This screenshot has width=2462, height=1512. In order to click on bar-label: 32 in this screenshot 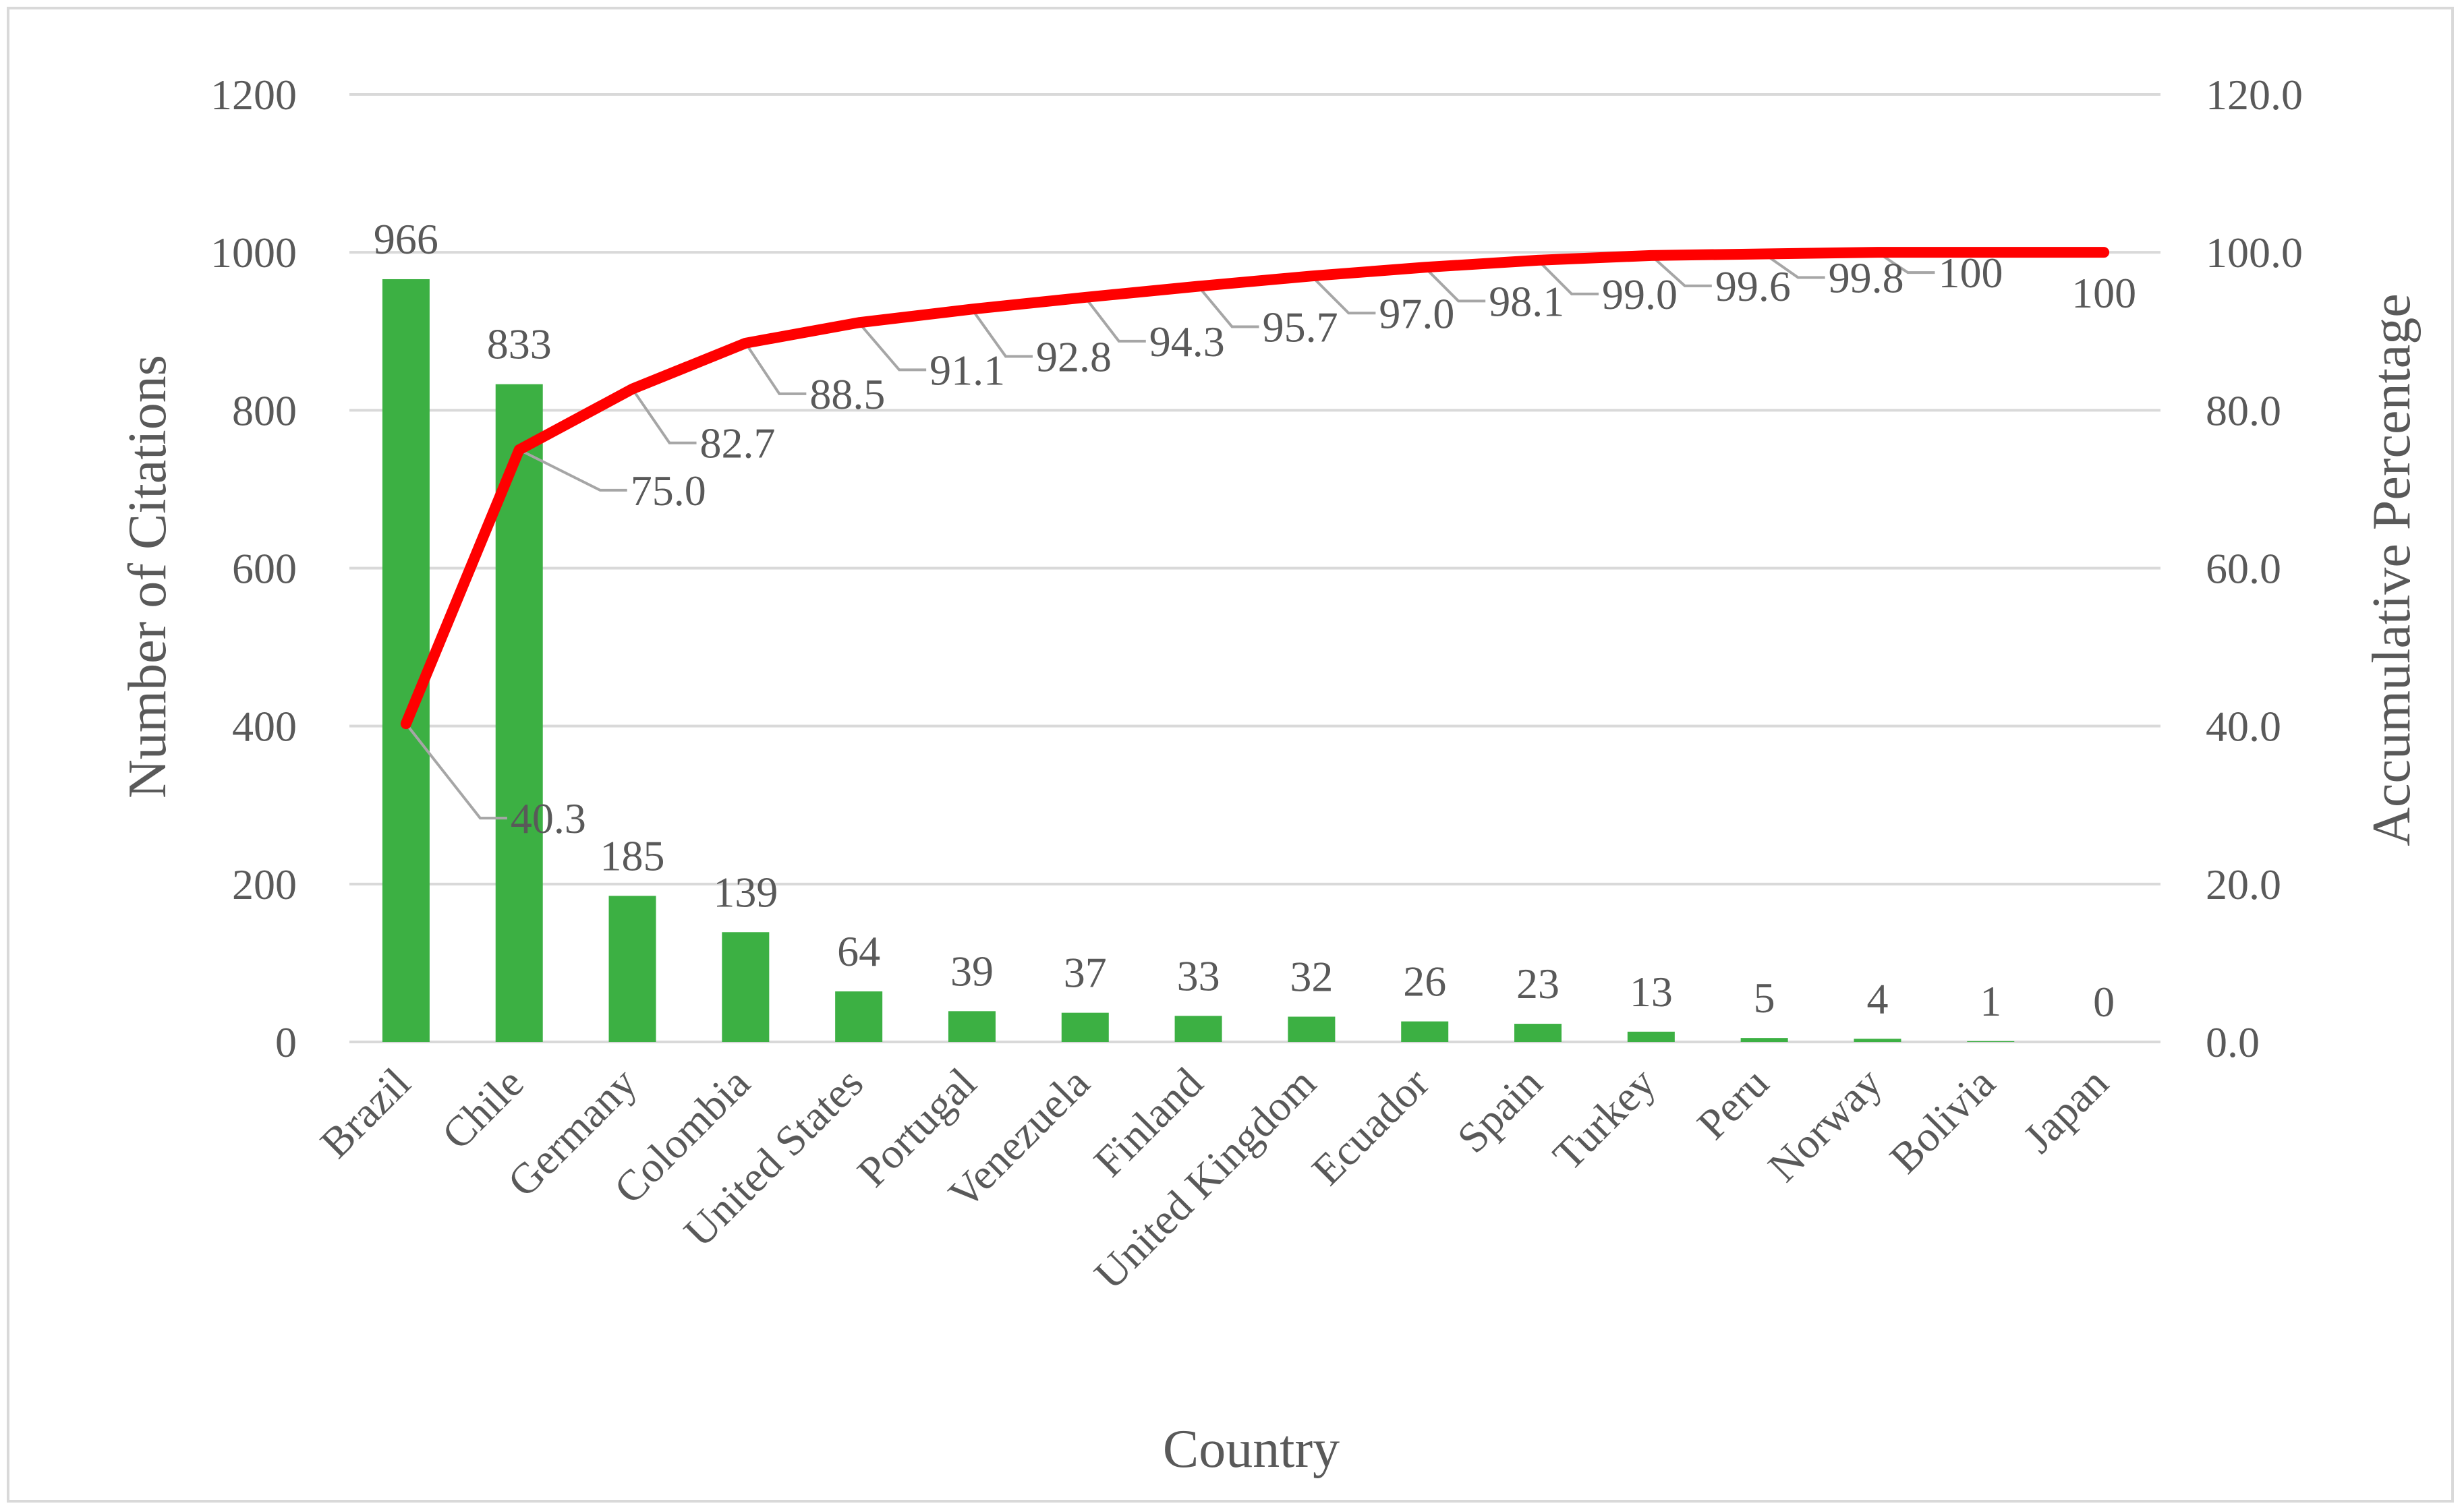, I will do `click(1311, 977)`.